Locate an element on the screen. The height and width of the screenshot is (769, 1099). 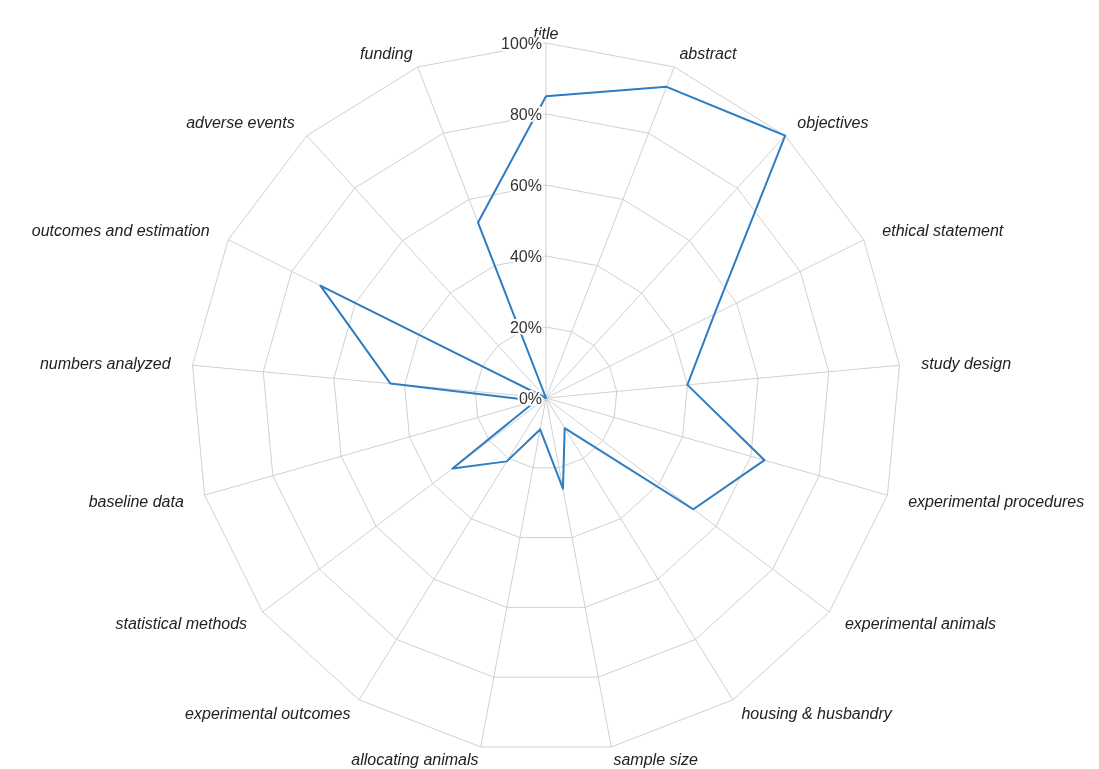
spoke-label: experimental procedures is located at coordinates (996, 501).